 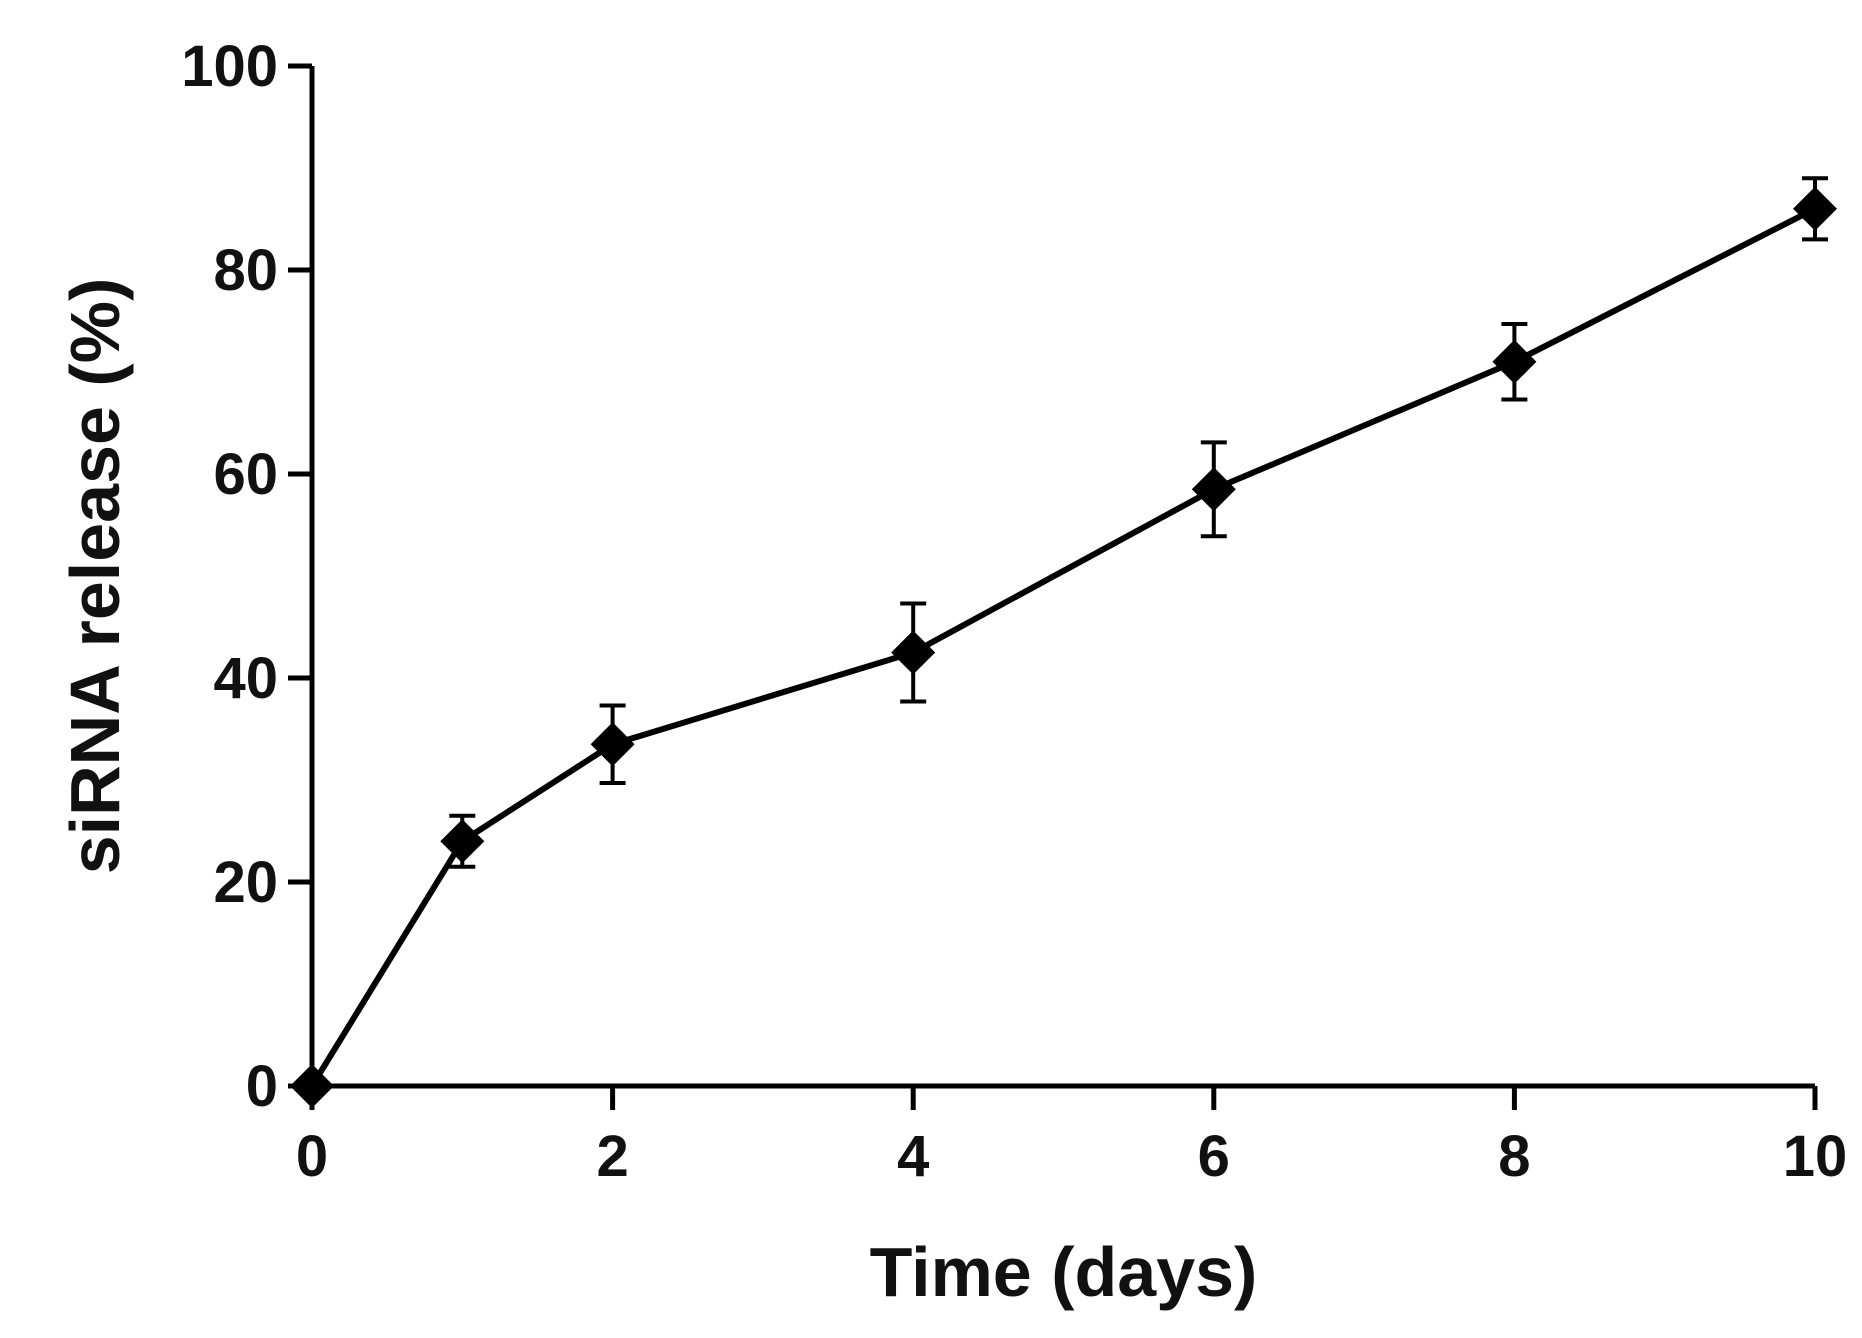 I want to click on y-tick-label: 80, so click(x=245, y=270).